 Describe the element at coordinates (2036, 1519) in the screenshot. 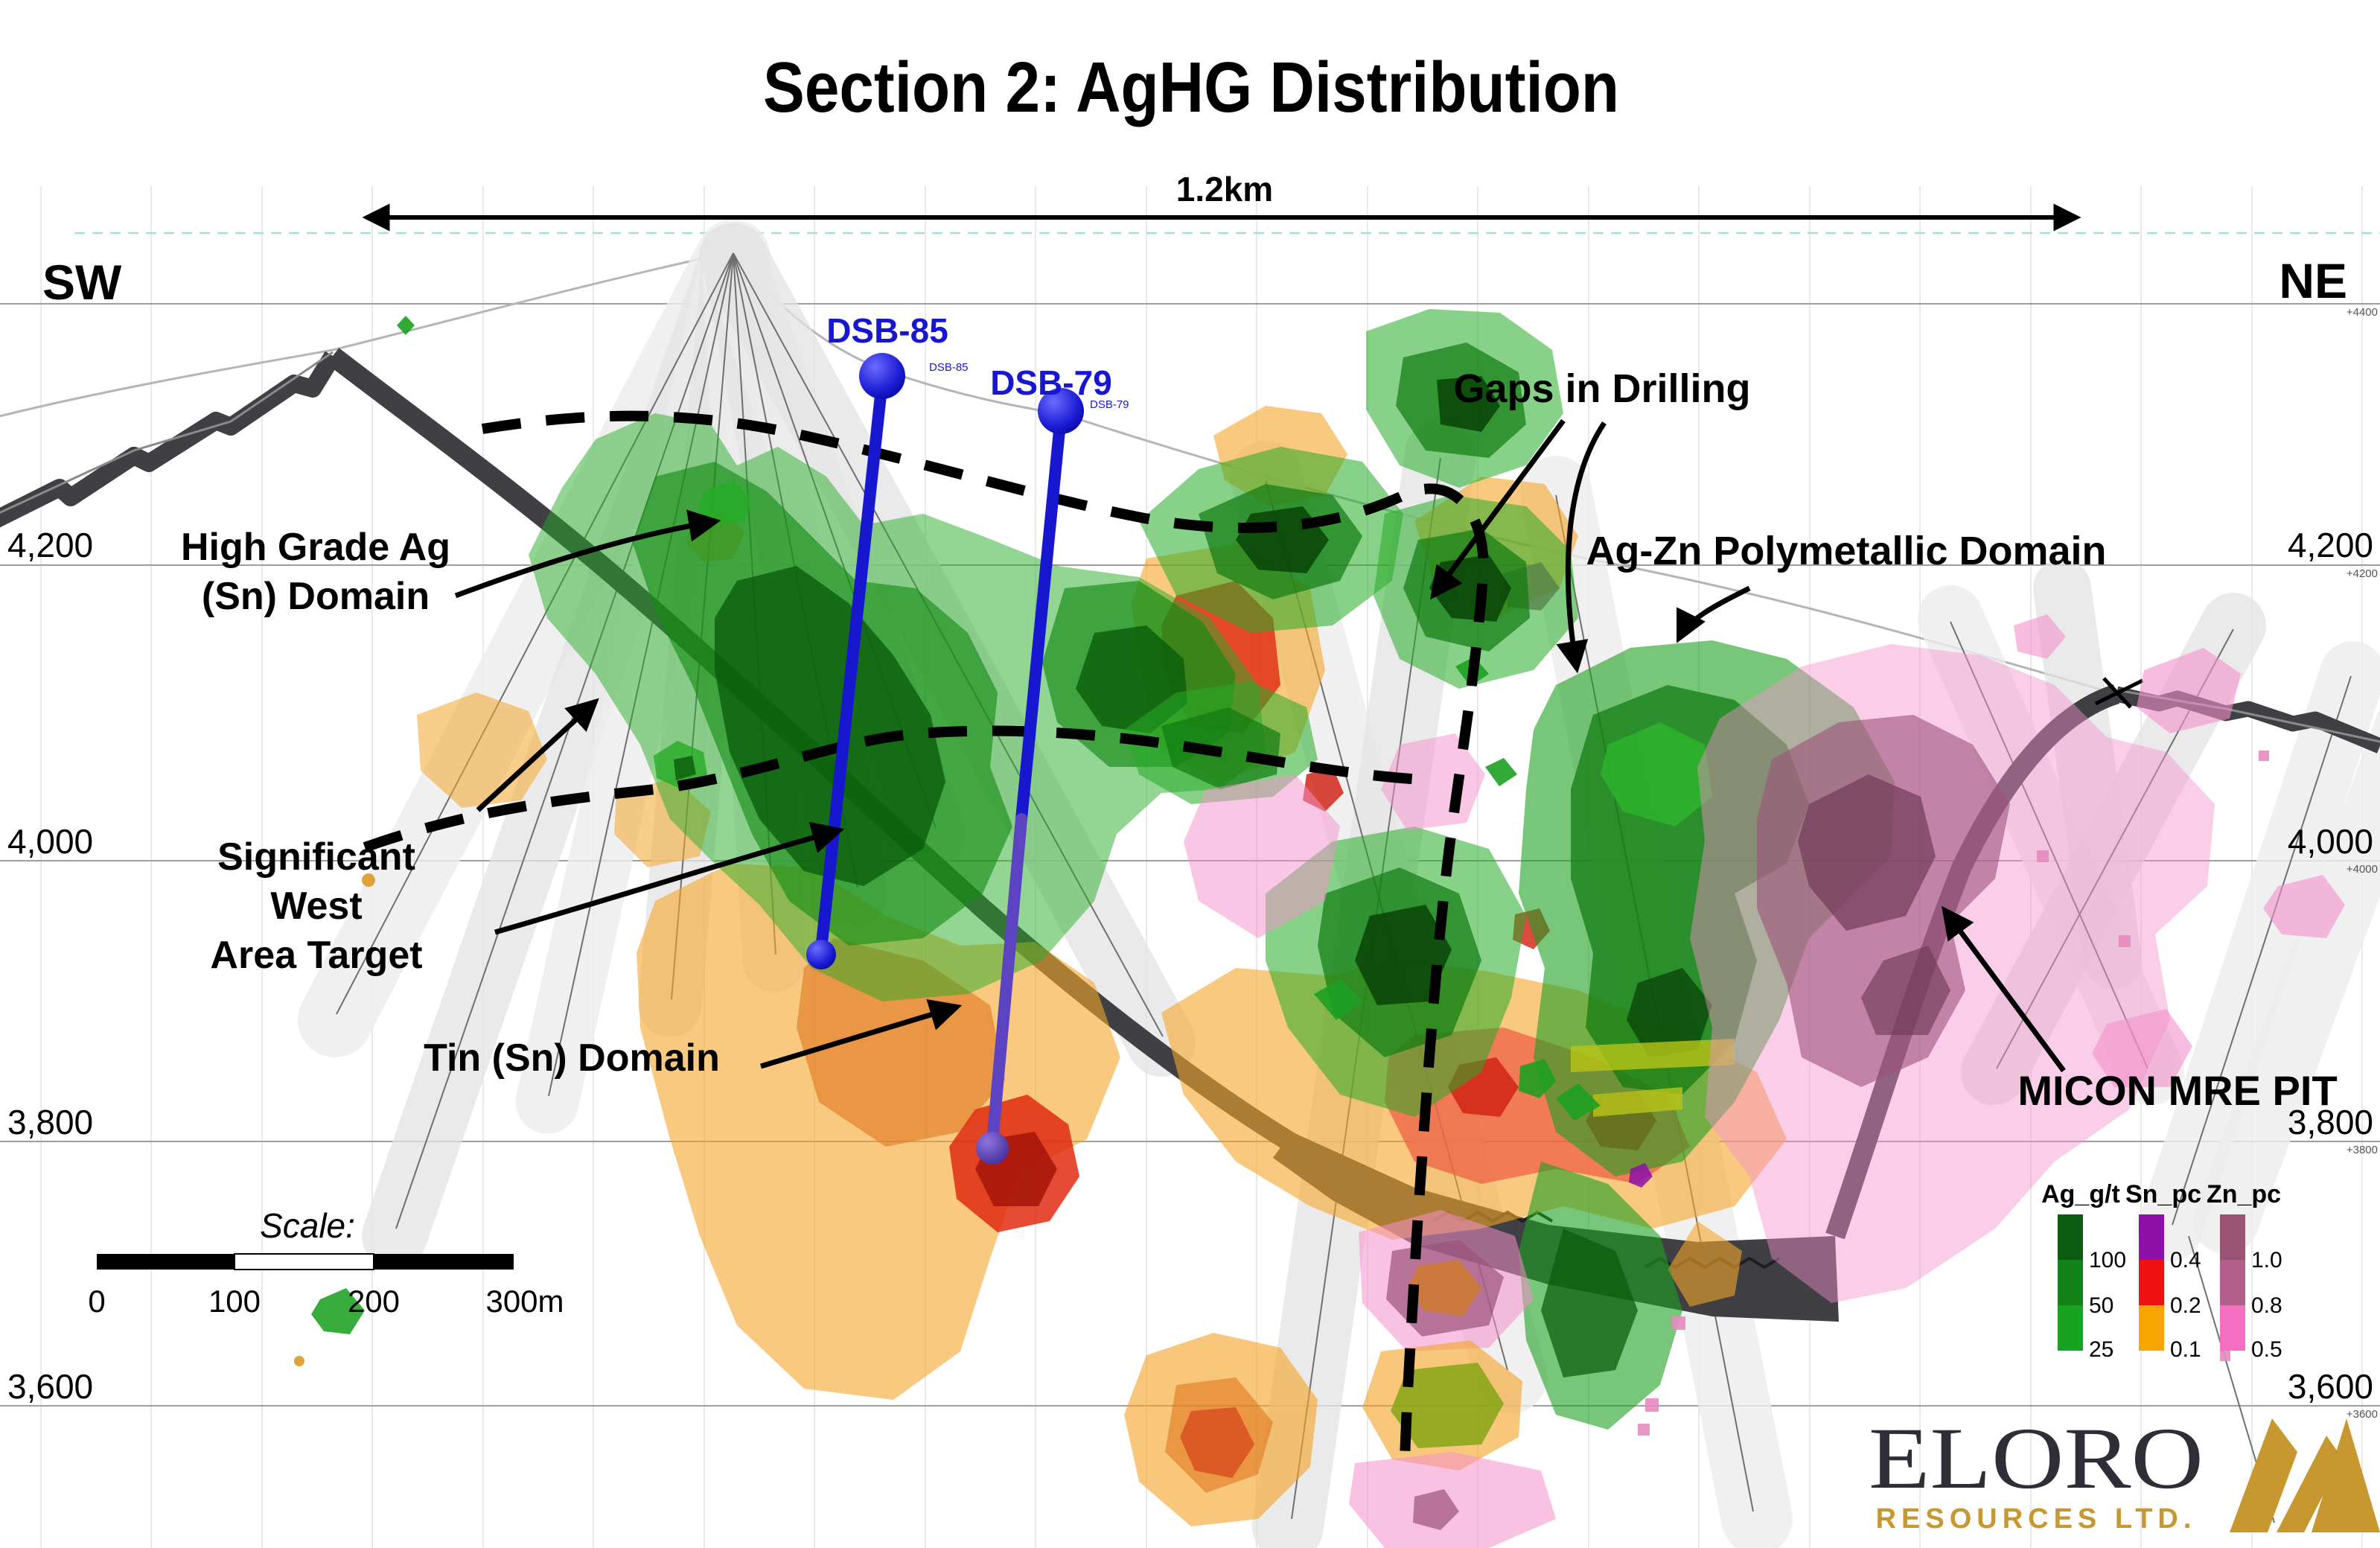

I see `logo-subtitle: RESOURCES LTD.` at that location.